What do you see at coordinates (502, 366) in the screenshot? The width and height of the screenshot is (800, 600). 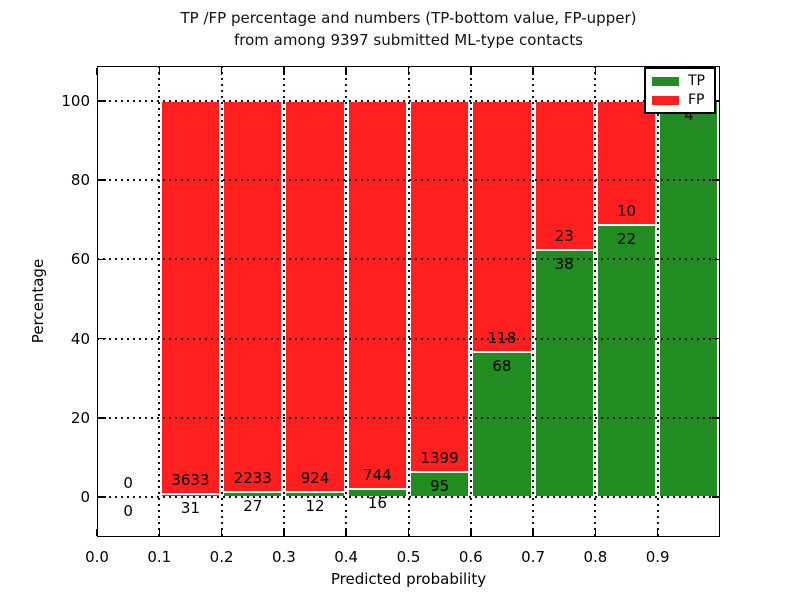 I see `tp-count-label: 68` at bounding box center [502, 366].